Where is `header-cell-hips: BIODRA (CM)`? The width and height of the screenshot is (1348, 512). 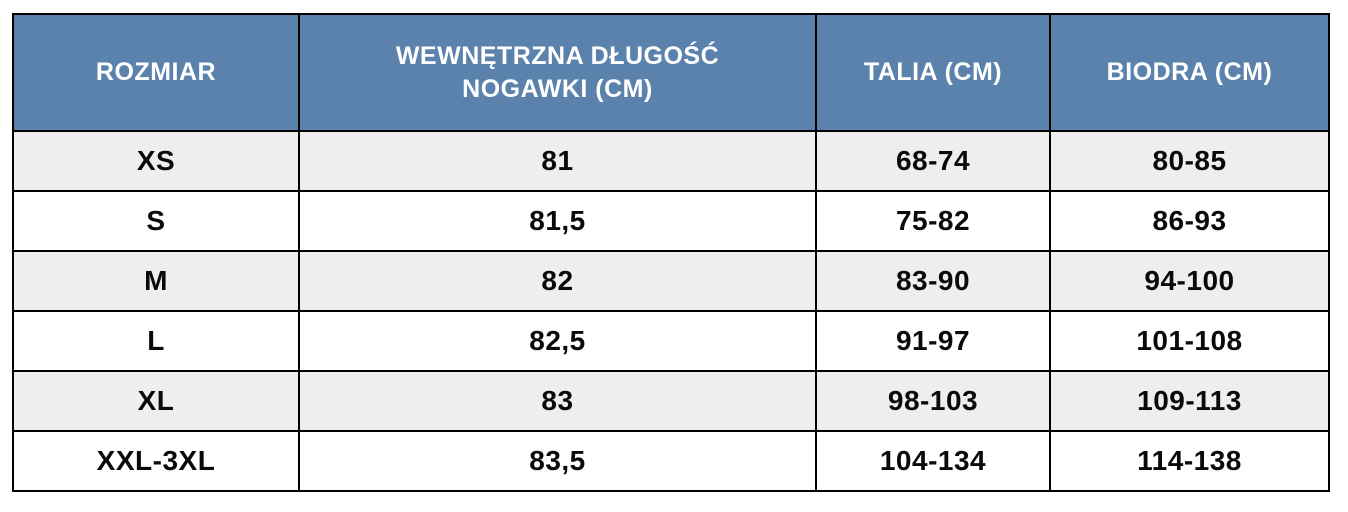
header-cell-hips: BIODRA (CM) is located at coordinates (1189, 72).